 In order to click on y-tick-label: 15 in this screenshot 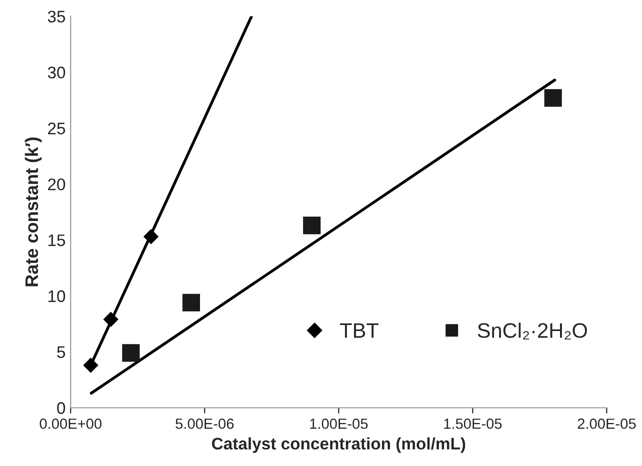, I will do `click(57, 240)`.